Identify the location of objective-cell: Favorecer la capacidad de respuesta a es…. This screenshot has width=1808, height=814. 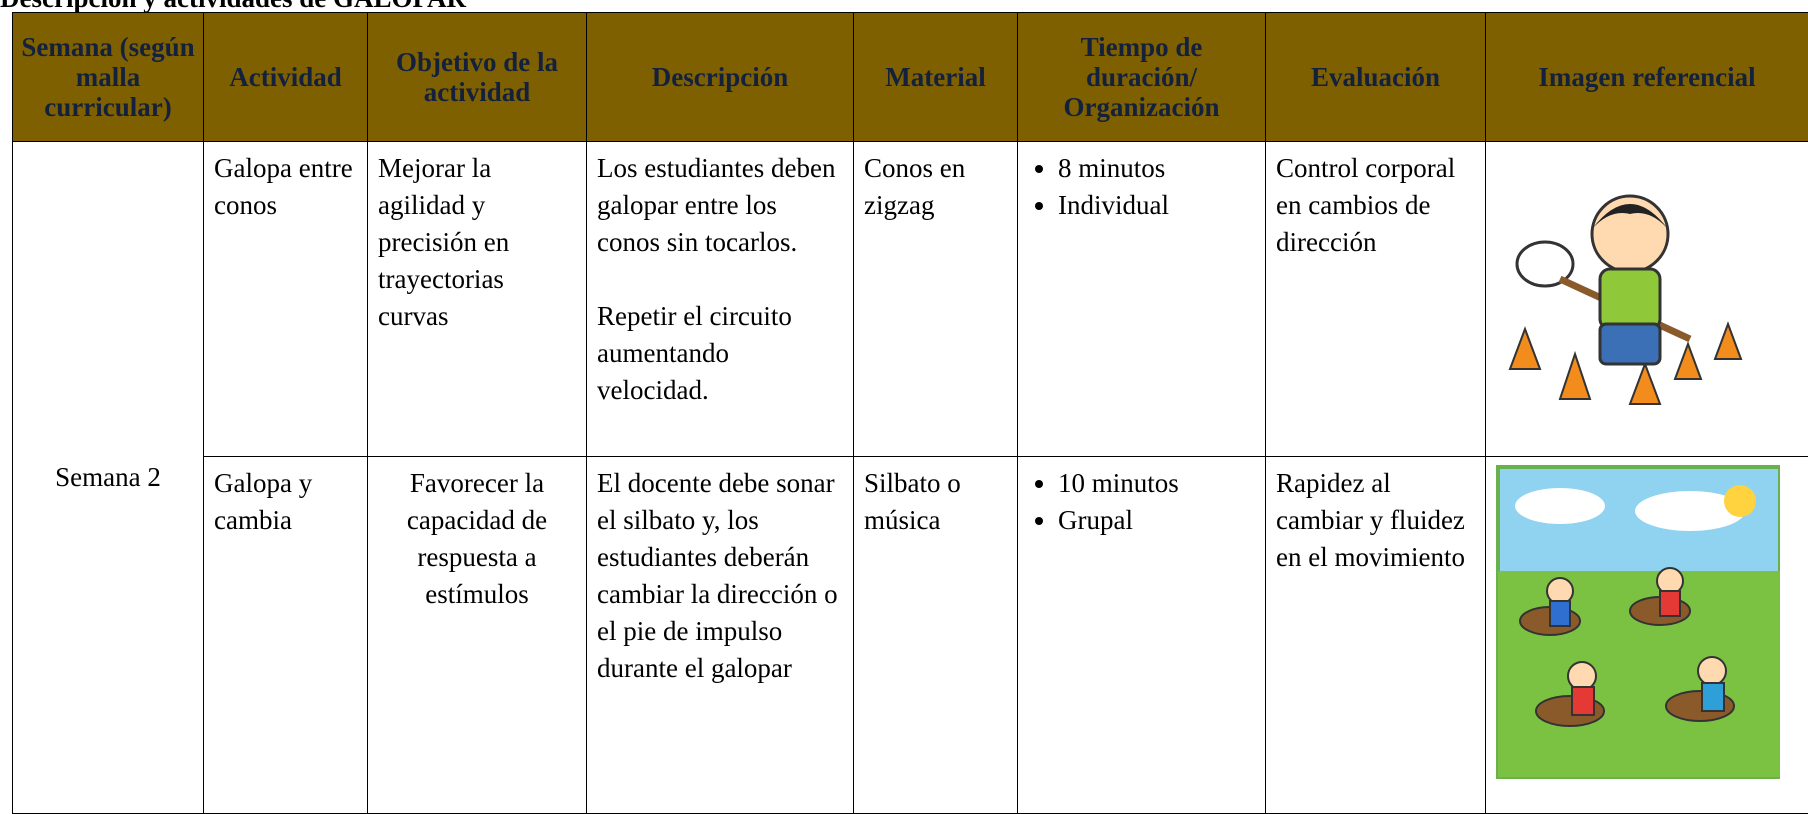
(477, 635).